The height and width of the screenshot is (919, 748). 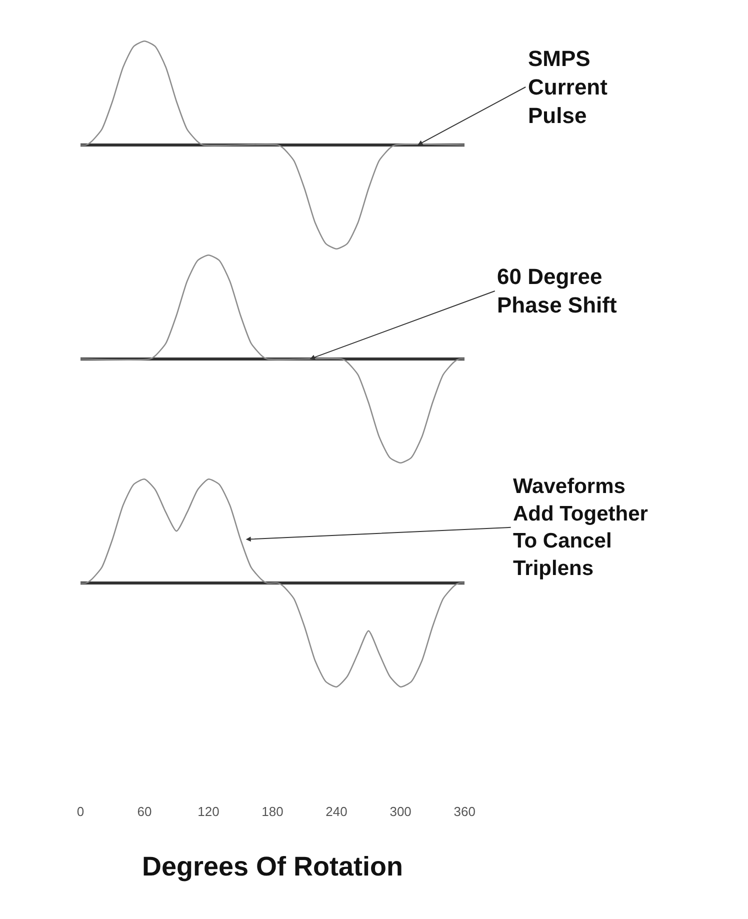 What do you see at coordinates (144, 811) in the screenshot?
I see `x-tick-label: 60` at bounding box center [144, 811].